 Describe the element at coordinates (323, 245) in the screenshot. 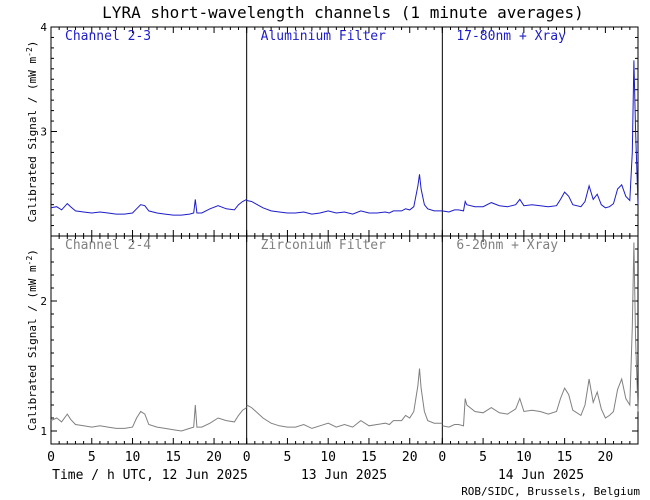

I see `channel-label: Zirconium Filter` at that location.